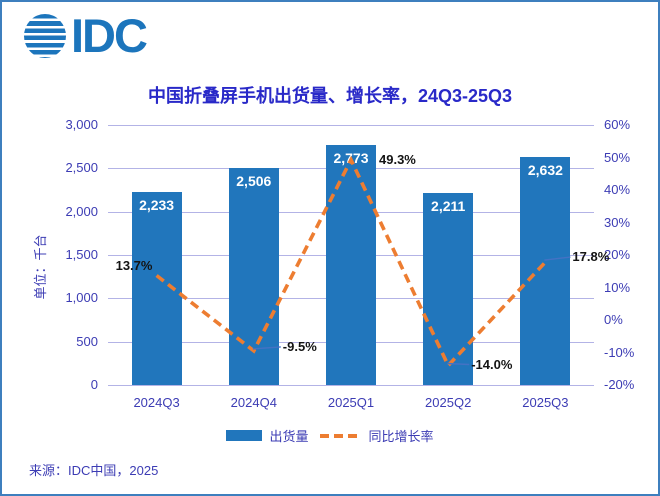 This screenshot has width=660, height=496. Describe the element at coordinates (134, 265) in the screenshot. I see `growth-value-label: 13.7%` at that location.